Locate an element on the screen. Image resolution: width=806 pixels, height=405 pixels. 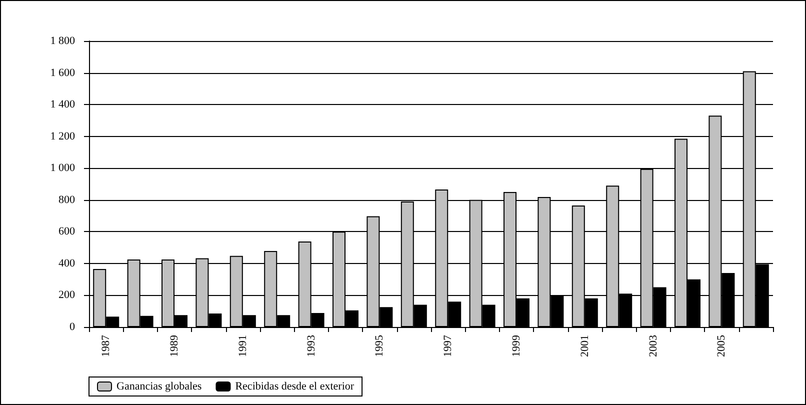
x-tick-label: 1997 is located at coordinates (448, 345).